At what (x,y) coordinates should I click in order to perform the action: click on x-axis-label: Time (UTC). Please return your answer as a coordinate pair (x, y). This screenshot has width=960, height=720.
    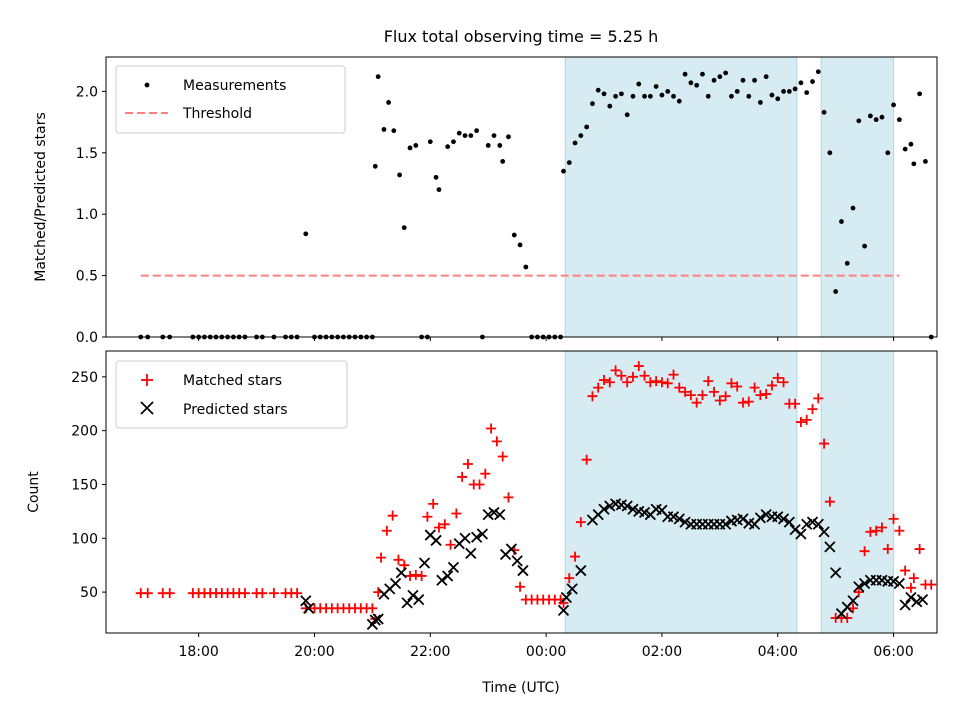
    Looking at the image, I should click on (520, 688).